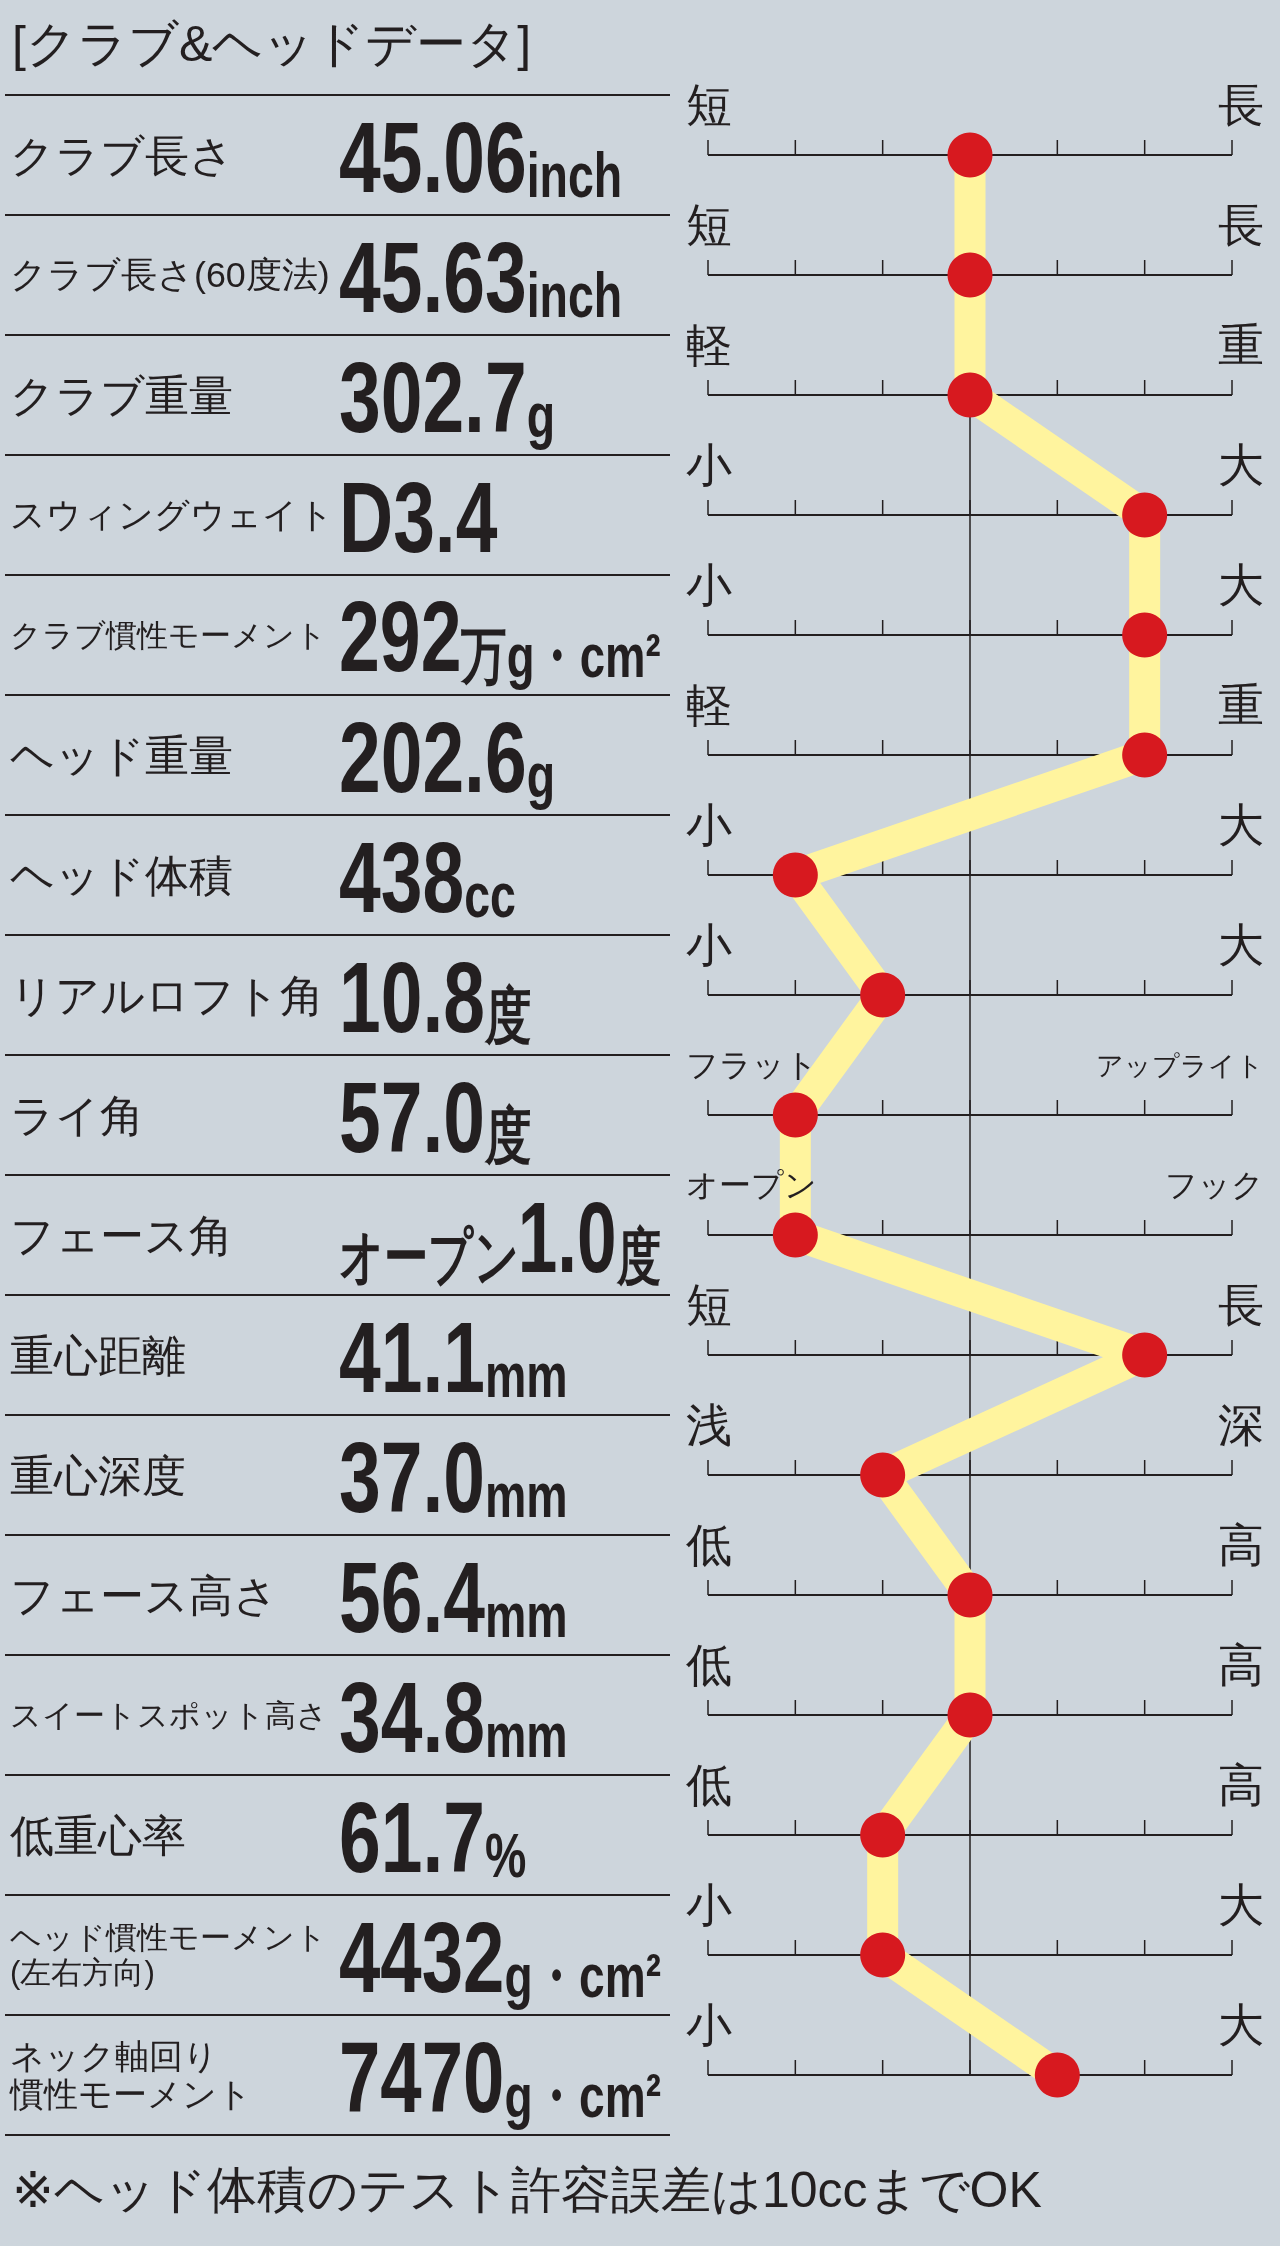 The height and width of the screenshot is (2246, 1280). What do you see at coordinates (500, 1957) in the screenshot?
I see `text: 4432g・cm²` at bounding box center [500, 1957].